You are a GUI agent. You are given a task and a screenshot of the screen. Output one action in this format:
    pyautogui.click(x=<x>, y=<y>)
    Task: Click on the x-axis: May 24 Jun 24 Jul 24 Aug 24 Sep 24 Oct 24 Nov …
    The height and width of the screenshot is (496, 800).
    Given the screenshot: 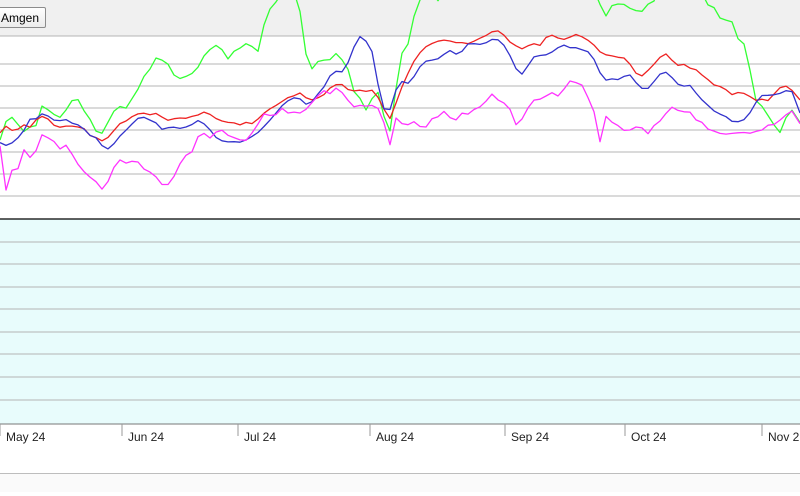 What is the action you would take?
    pyautogui.click(x=400, y=448)
    